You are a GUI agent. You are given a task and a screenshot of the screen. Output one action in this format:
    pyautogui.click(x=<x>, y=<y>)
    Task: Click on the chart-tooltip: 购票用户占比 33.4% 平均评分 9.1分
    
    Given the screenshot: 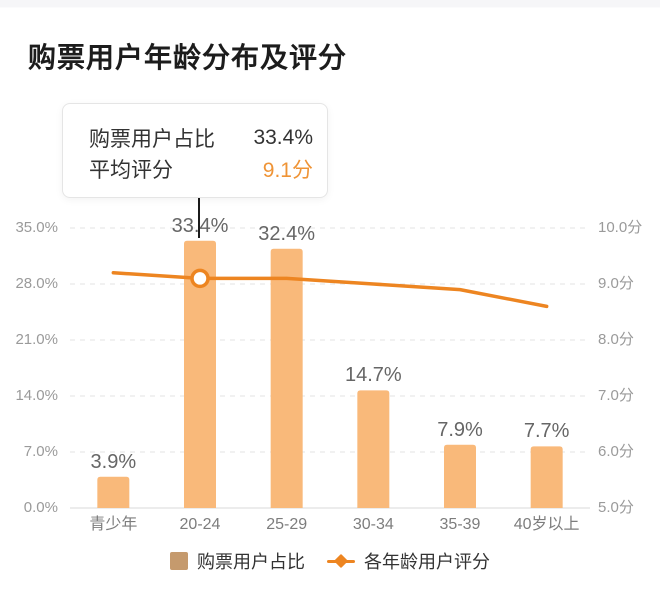 What is the action you would take?
    pyautogui.click(x=195, y=150)
    